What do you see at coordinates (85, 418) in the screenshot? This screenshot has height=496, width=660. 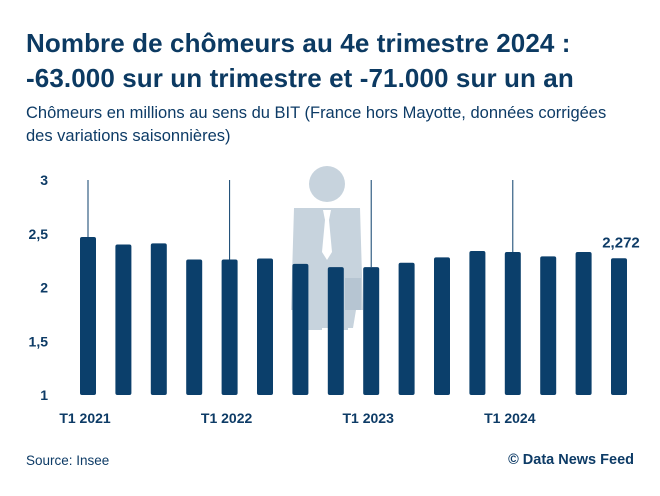 I see `x-tick-label: T1 2021` at bounding box center [85, 418].